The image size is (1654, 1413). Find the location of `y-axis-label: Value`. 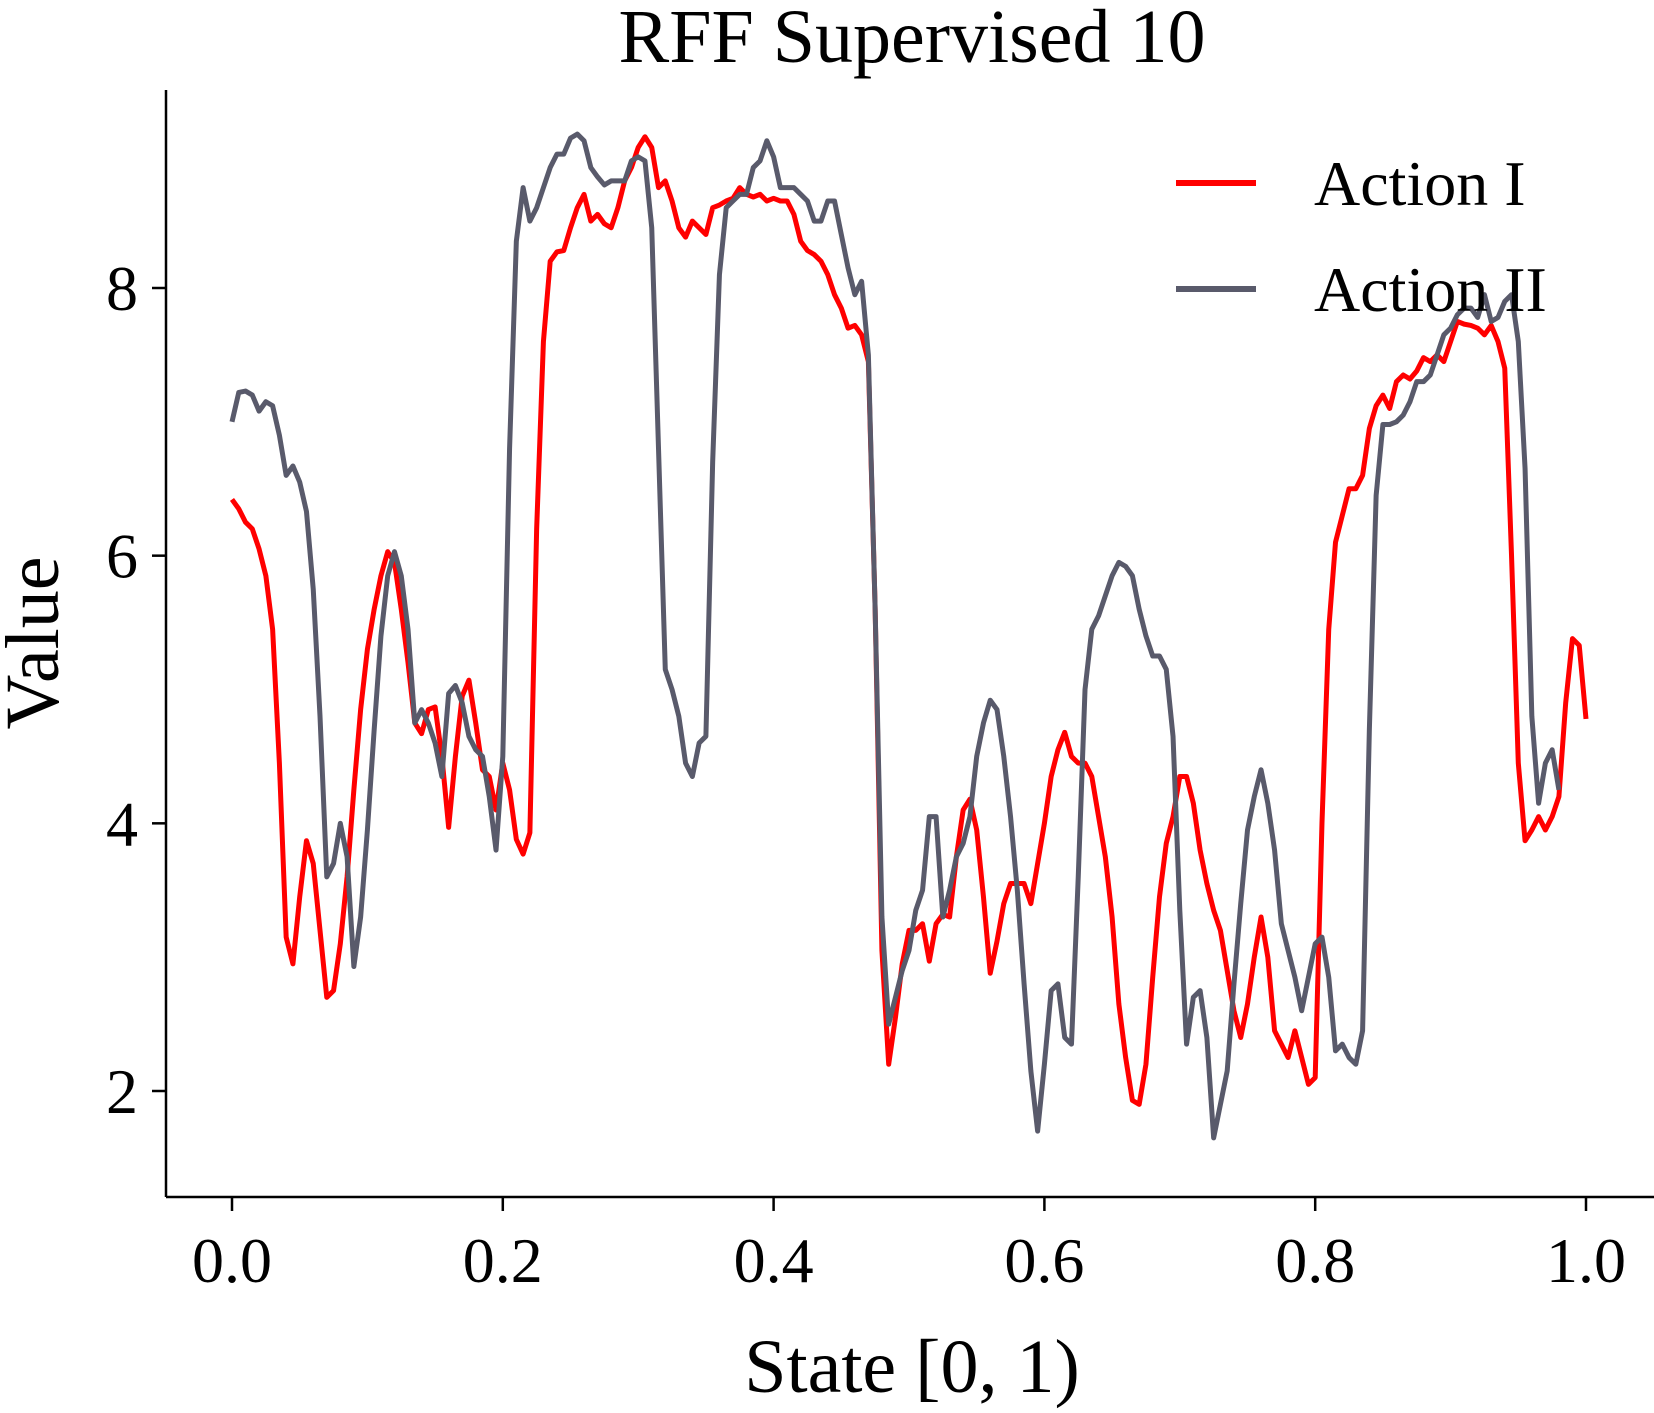

y-axis-label: Value is located at coordinates (37, 642).